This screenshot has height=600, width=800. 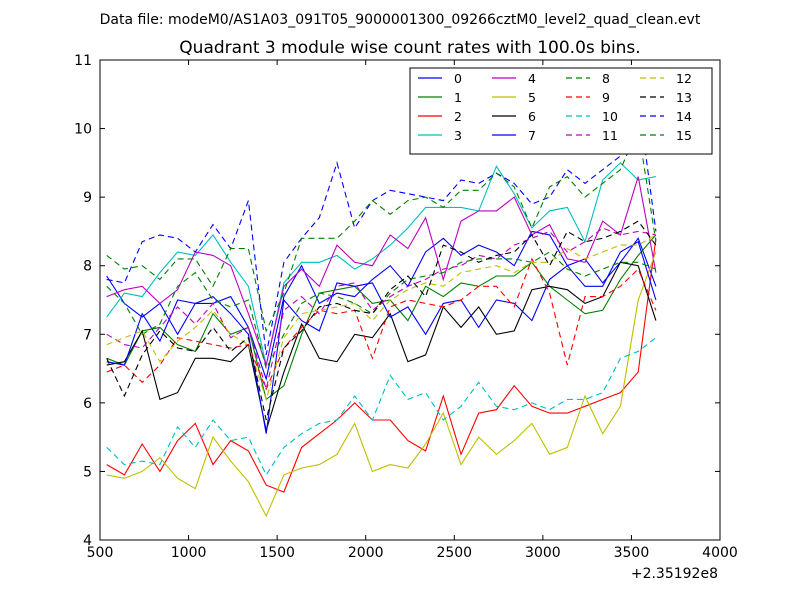 What do you see at coordinates (684, 135) in the screenshot?
I see `legend-label-15: 15` at bounding box center [684, 135].